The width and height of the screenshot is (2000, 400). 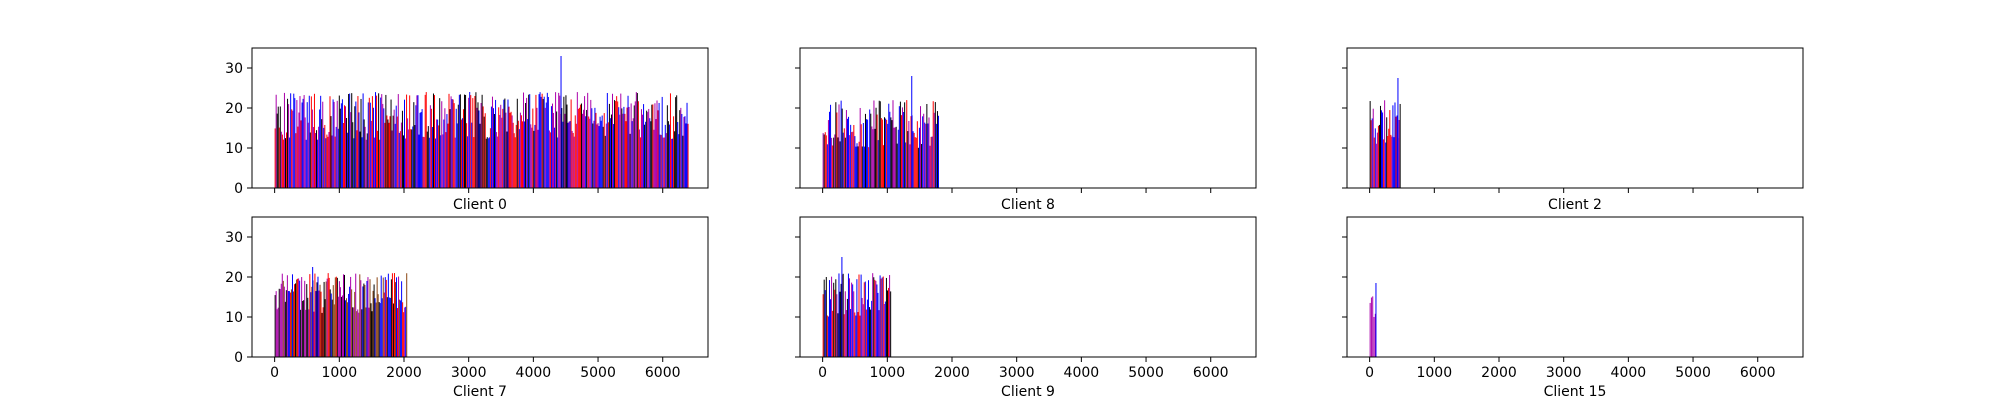 I want to click on subplot-client-9: 0 1000 2000 3000 4000 5000 6000 Client 9, so click(x=1026, y=308).